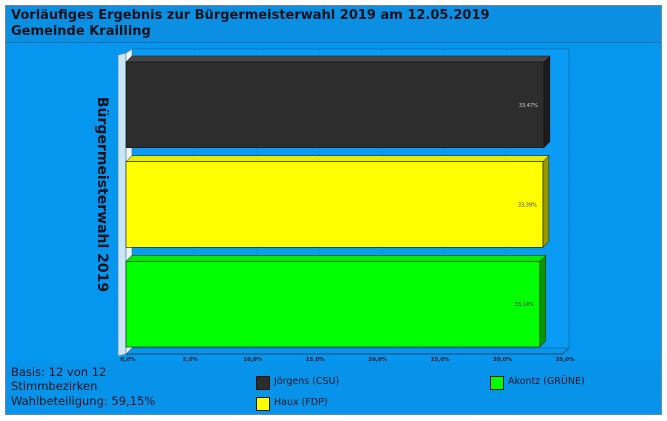  Describe the element at coordinates (301, 402) in the screenshot. I see `legend-label-fdp: Haux (FDP)` at that location.